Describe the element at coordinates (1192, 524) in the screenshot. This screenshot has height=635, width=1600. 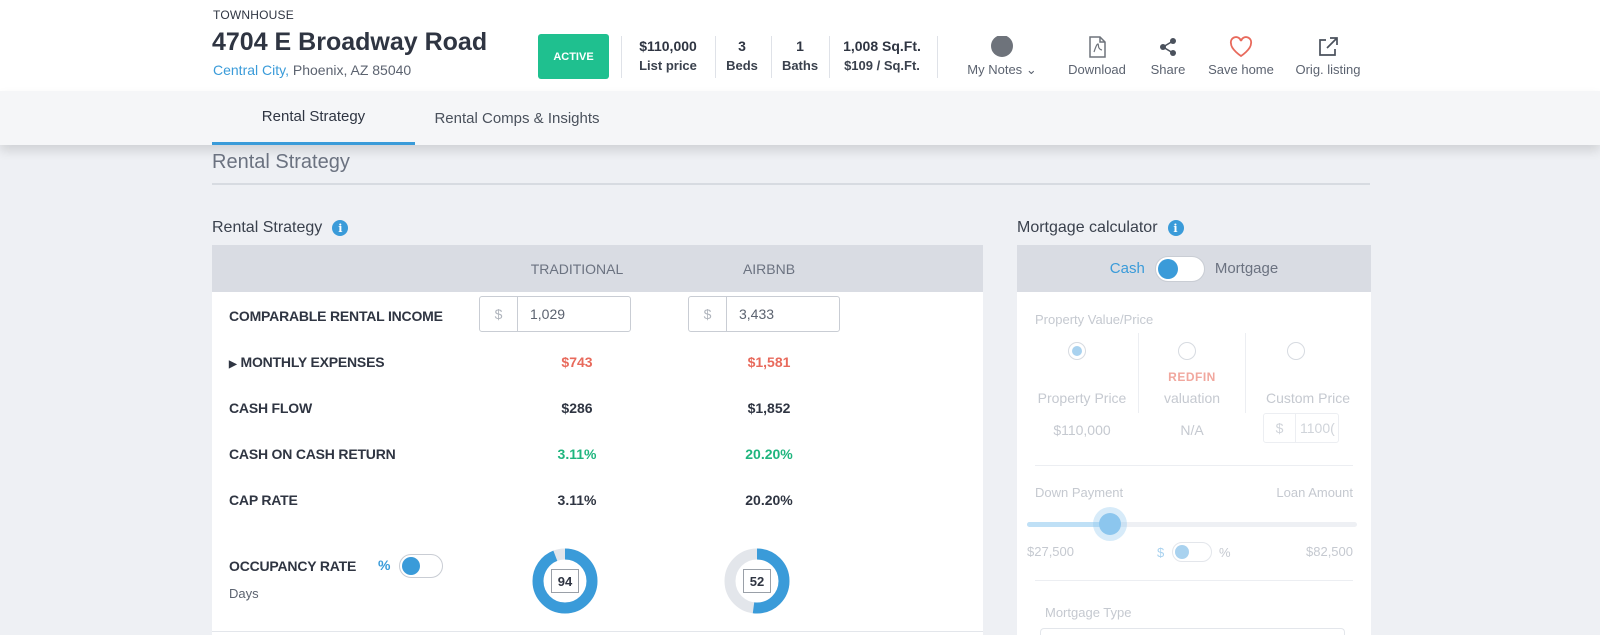
I see `down-payment-slider-track` at that location.